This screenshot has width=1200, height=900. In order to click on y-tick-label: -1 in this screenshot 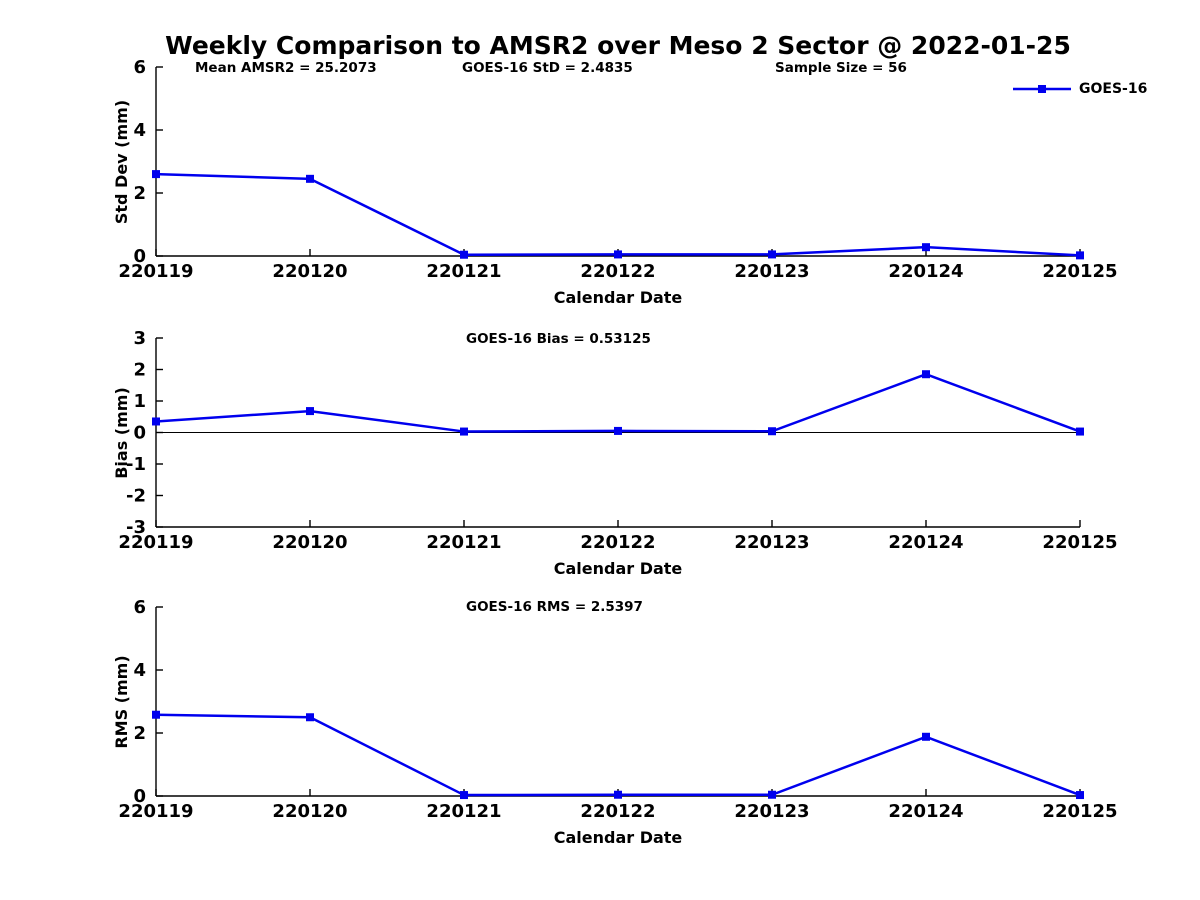, I will do `click(136, 464)`.